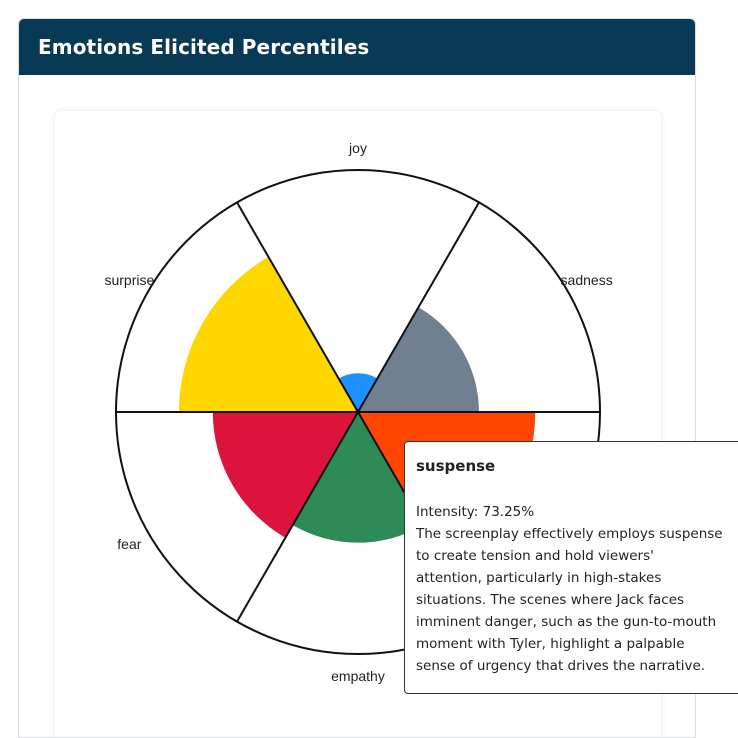  I want to click on axis-label-joy: joy, so click(357, 148).